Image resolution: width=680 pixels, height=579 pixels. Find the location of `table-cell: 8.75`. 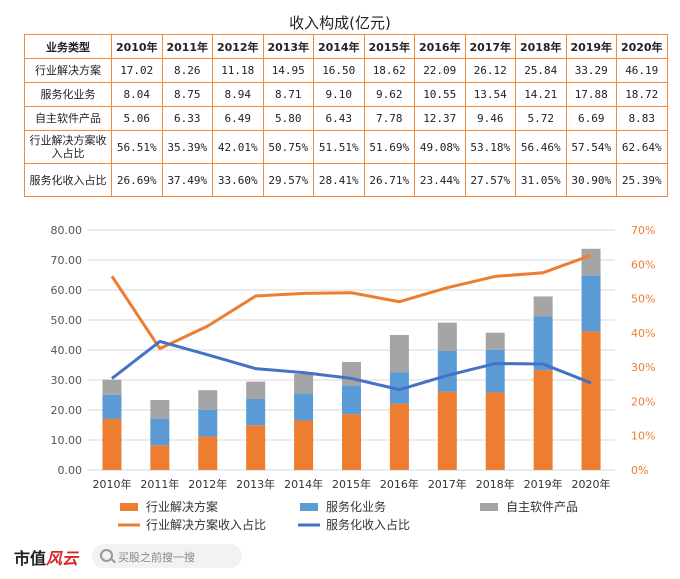

table-cell: 8.75 is located at coordinates (187, 94).